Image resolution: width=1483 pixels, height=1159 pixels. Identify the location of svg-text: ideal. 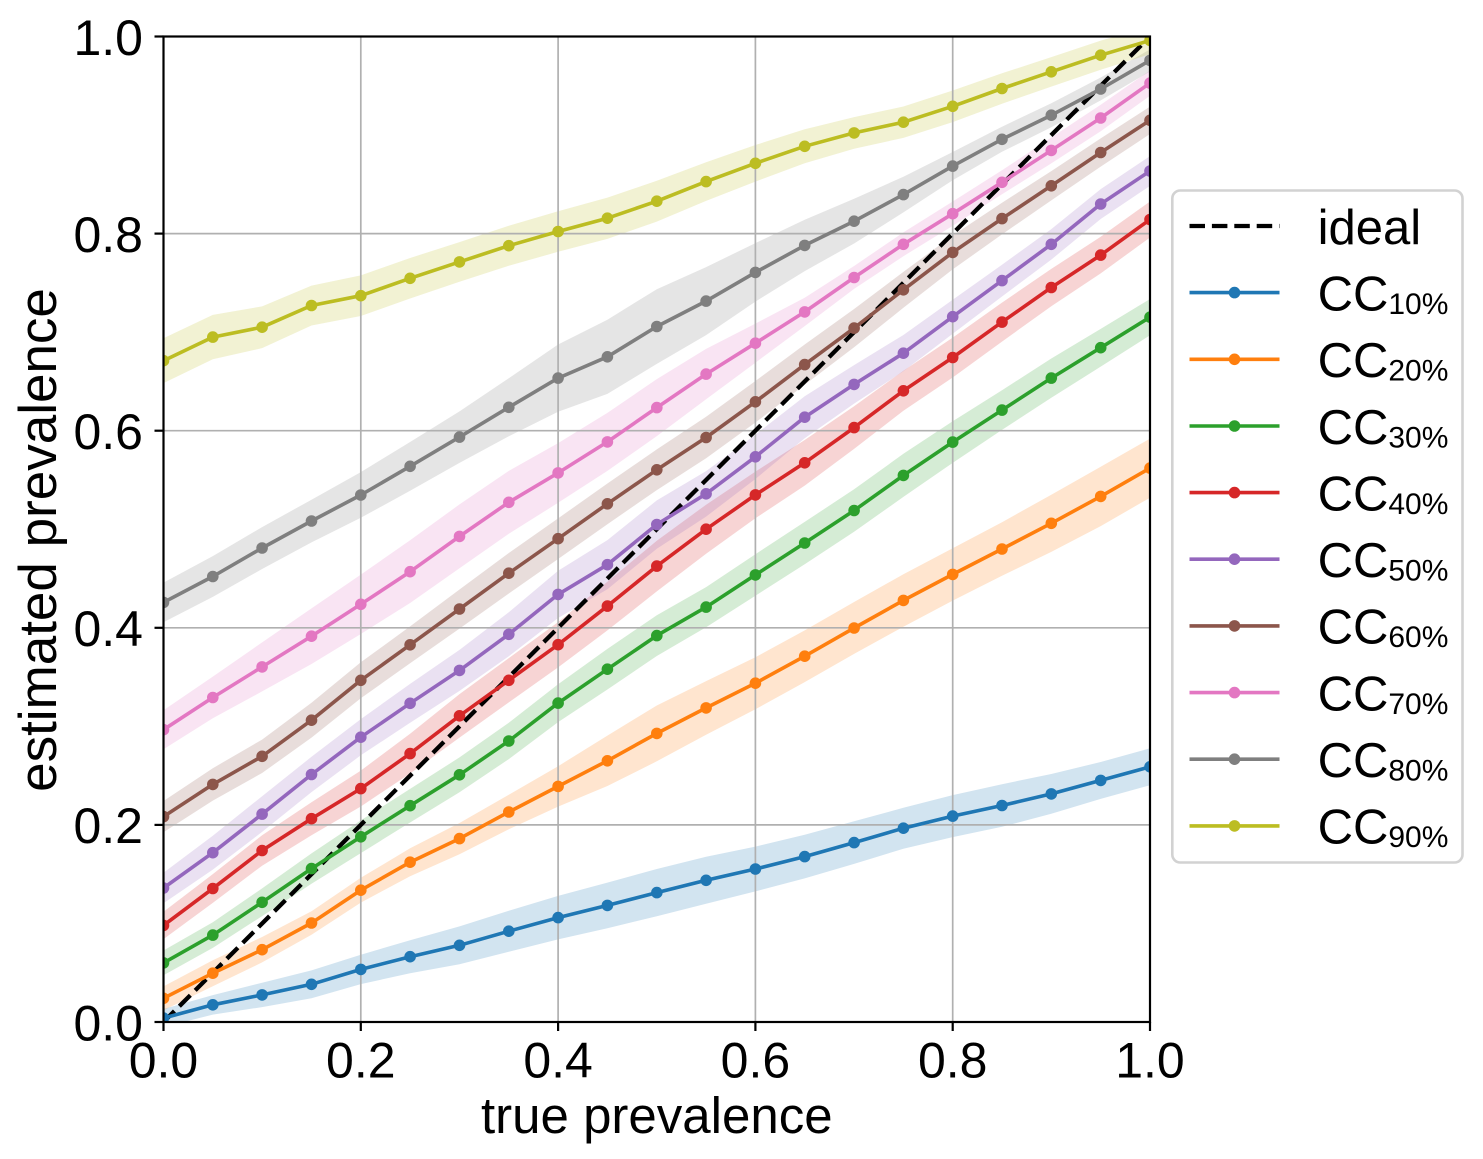
(1370, 228).